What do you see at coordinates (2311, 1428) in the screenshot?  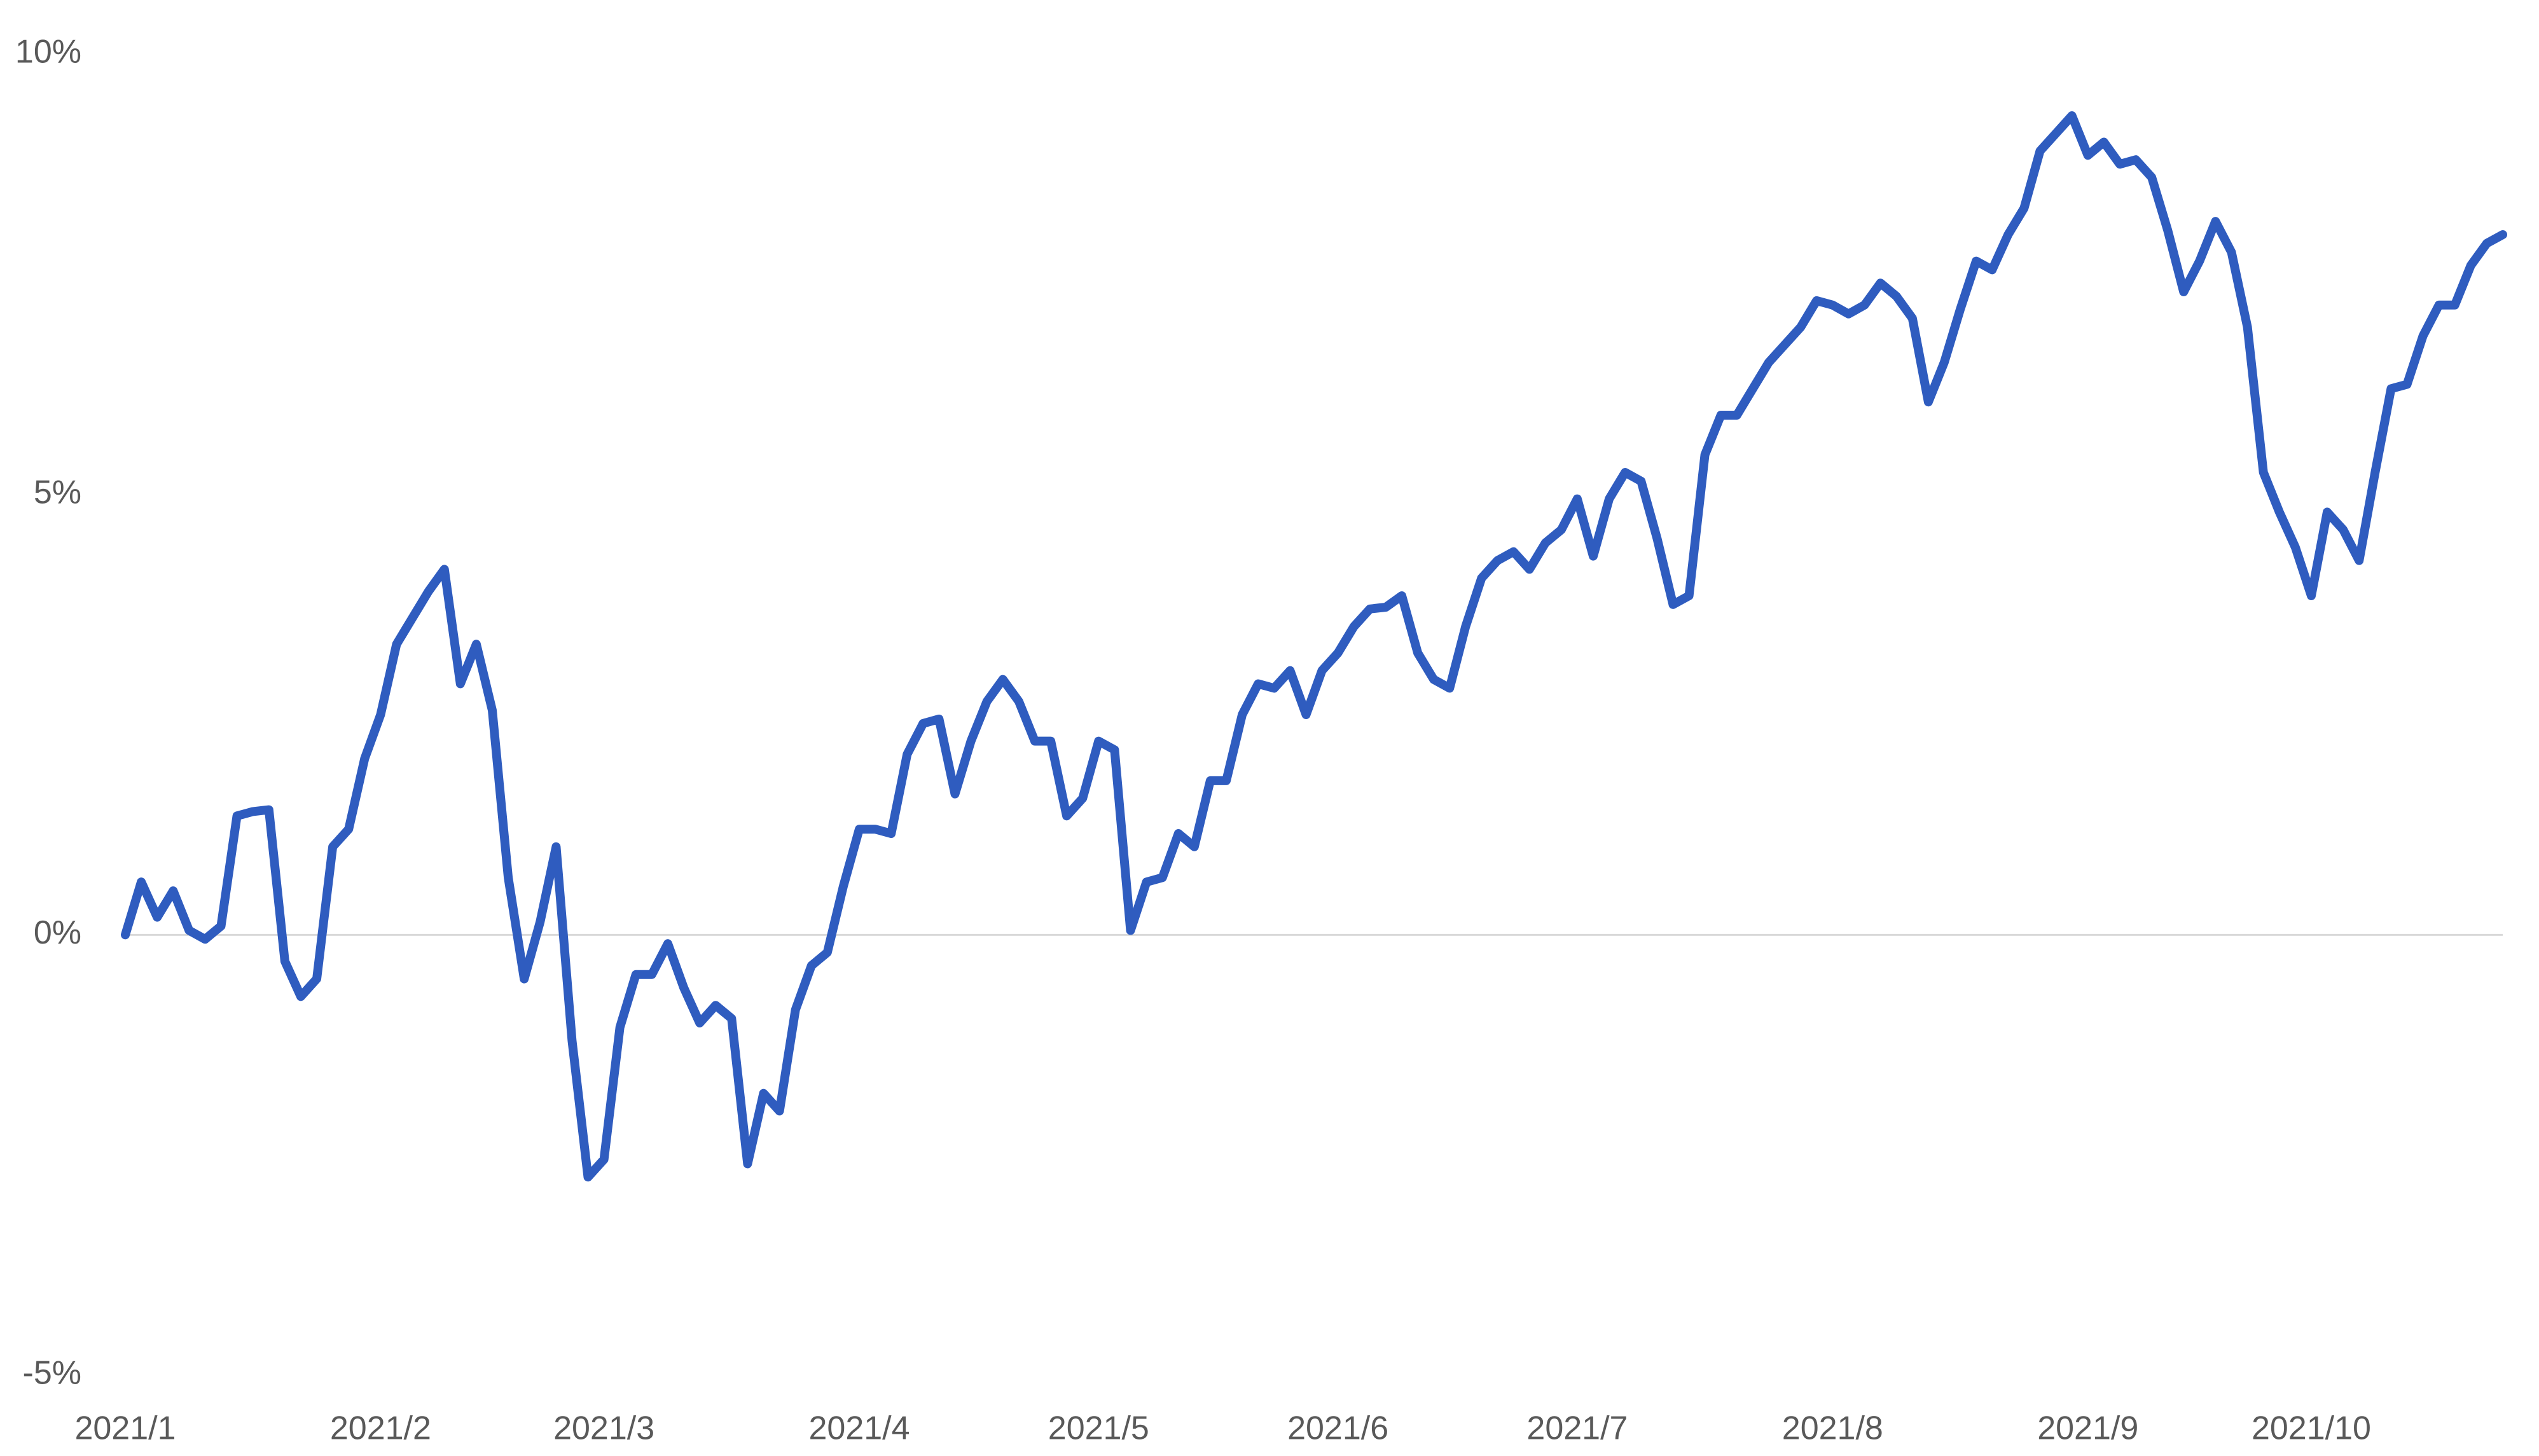 I see `x-tick-label: 2021/10` at bounding box center [2311, 1428].